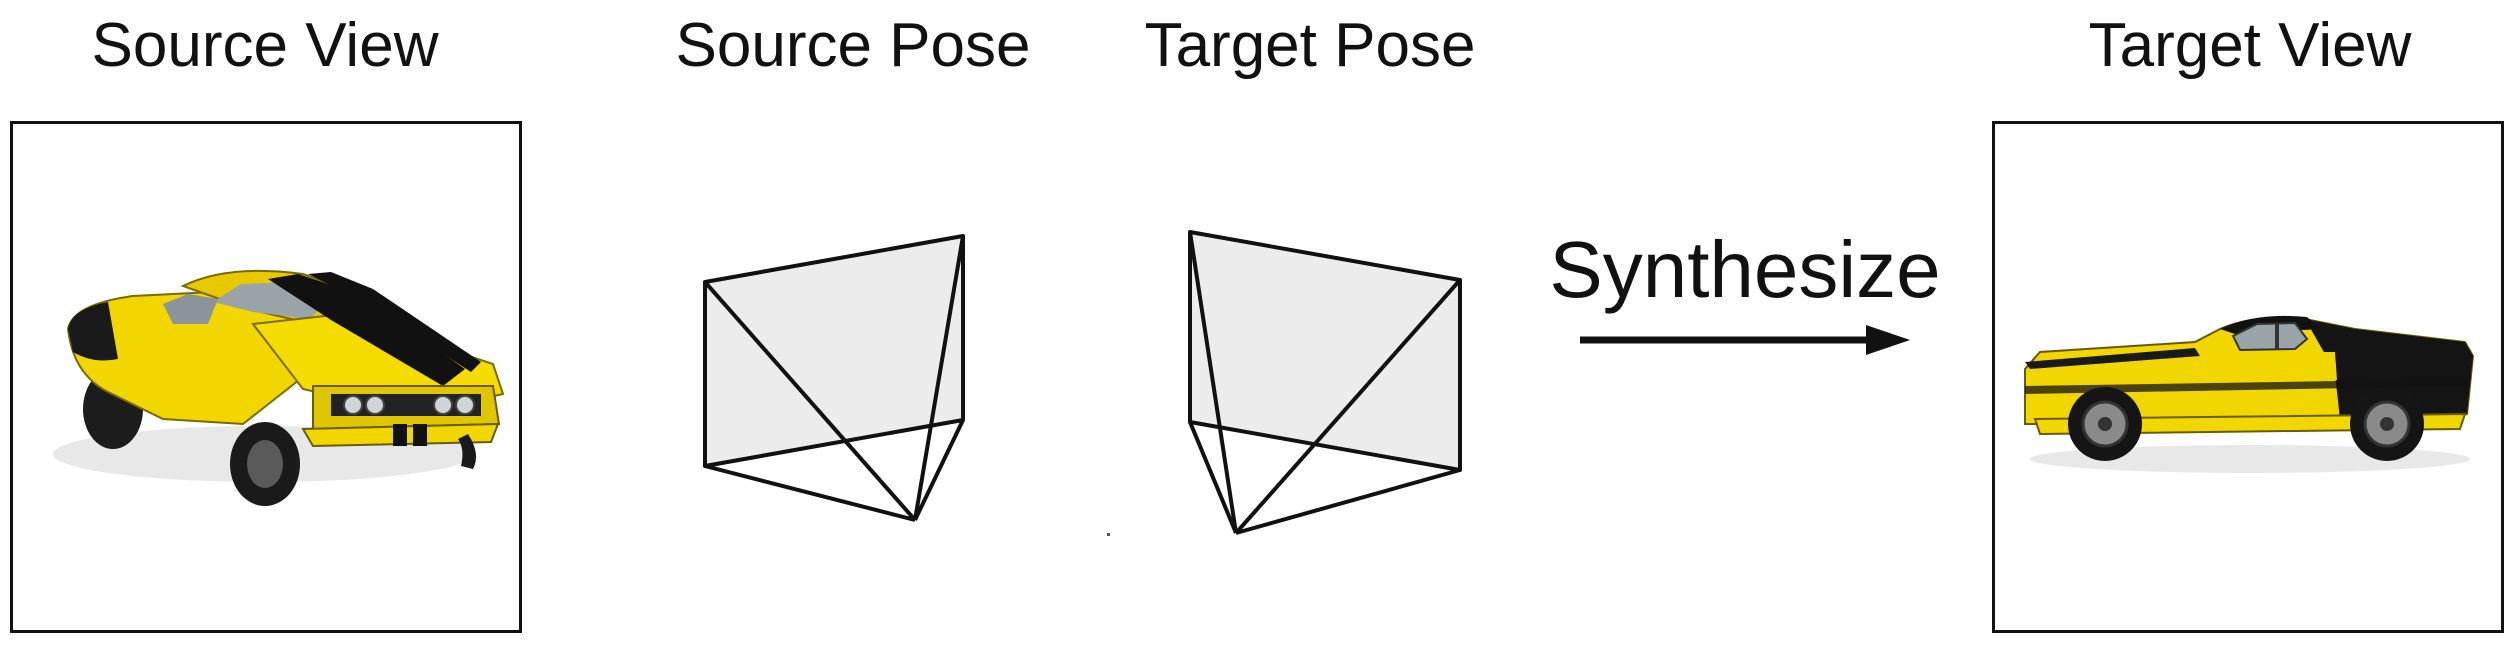 Image resolution: width=2520 pixels, height=650 pixels. What do you see at coordinates (2249, 394) in the screenshot?
I see `target-car-image` at bounding box center [2249, 394].